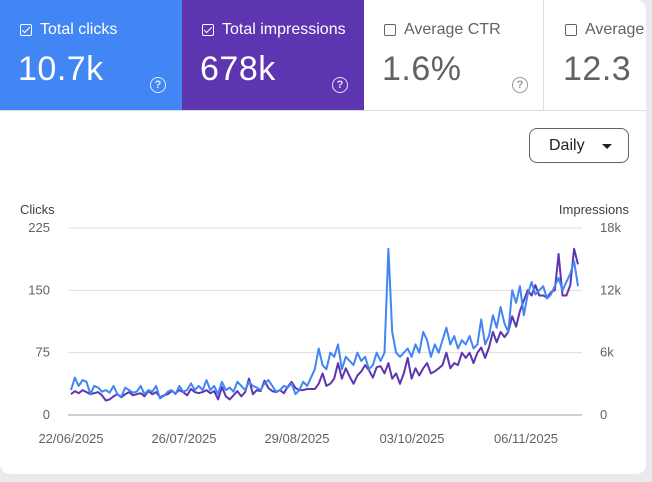 The width and height of the screenshot is (652, 482). What do you see at coordinates (610, 321) in the screenshot?
I see `y-right-tick-labels: 18k 12k 6k 0` at bounding box center [610, 321].